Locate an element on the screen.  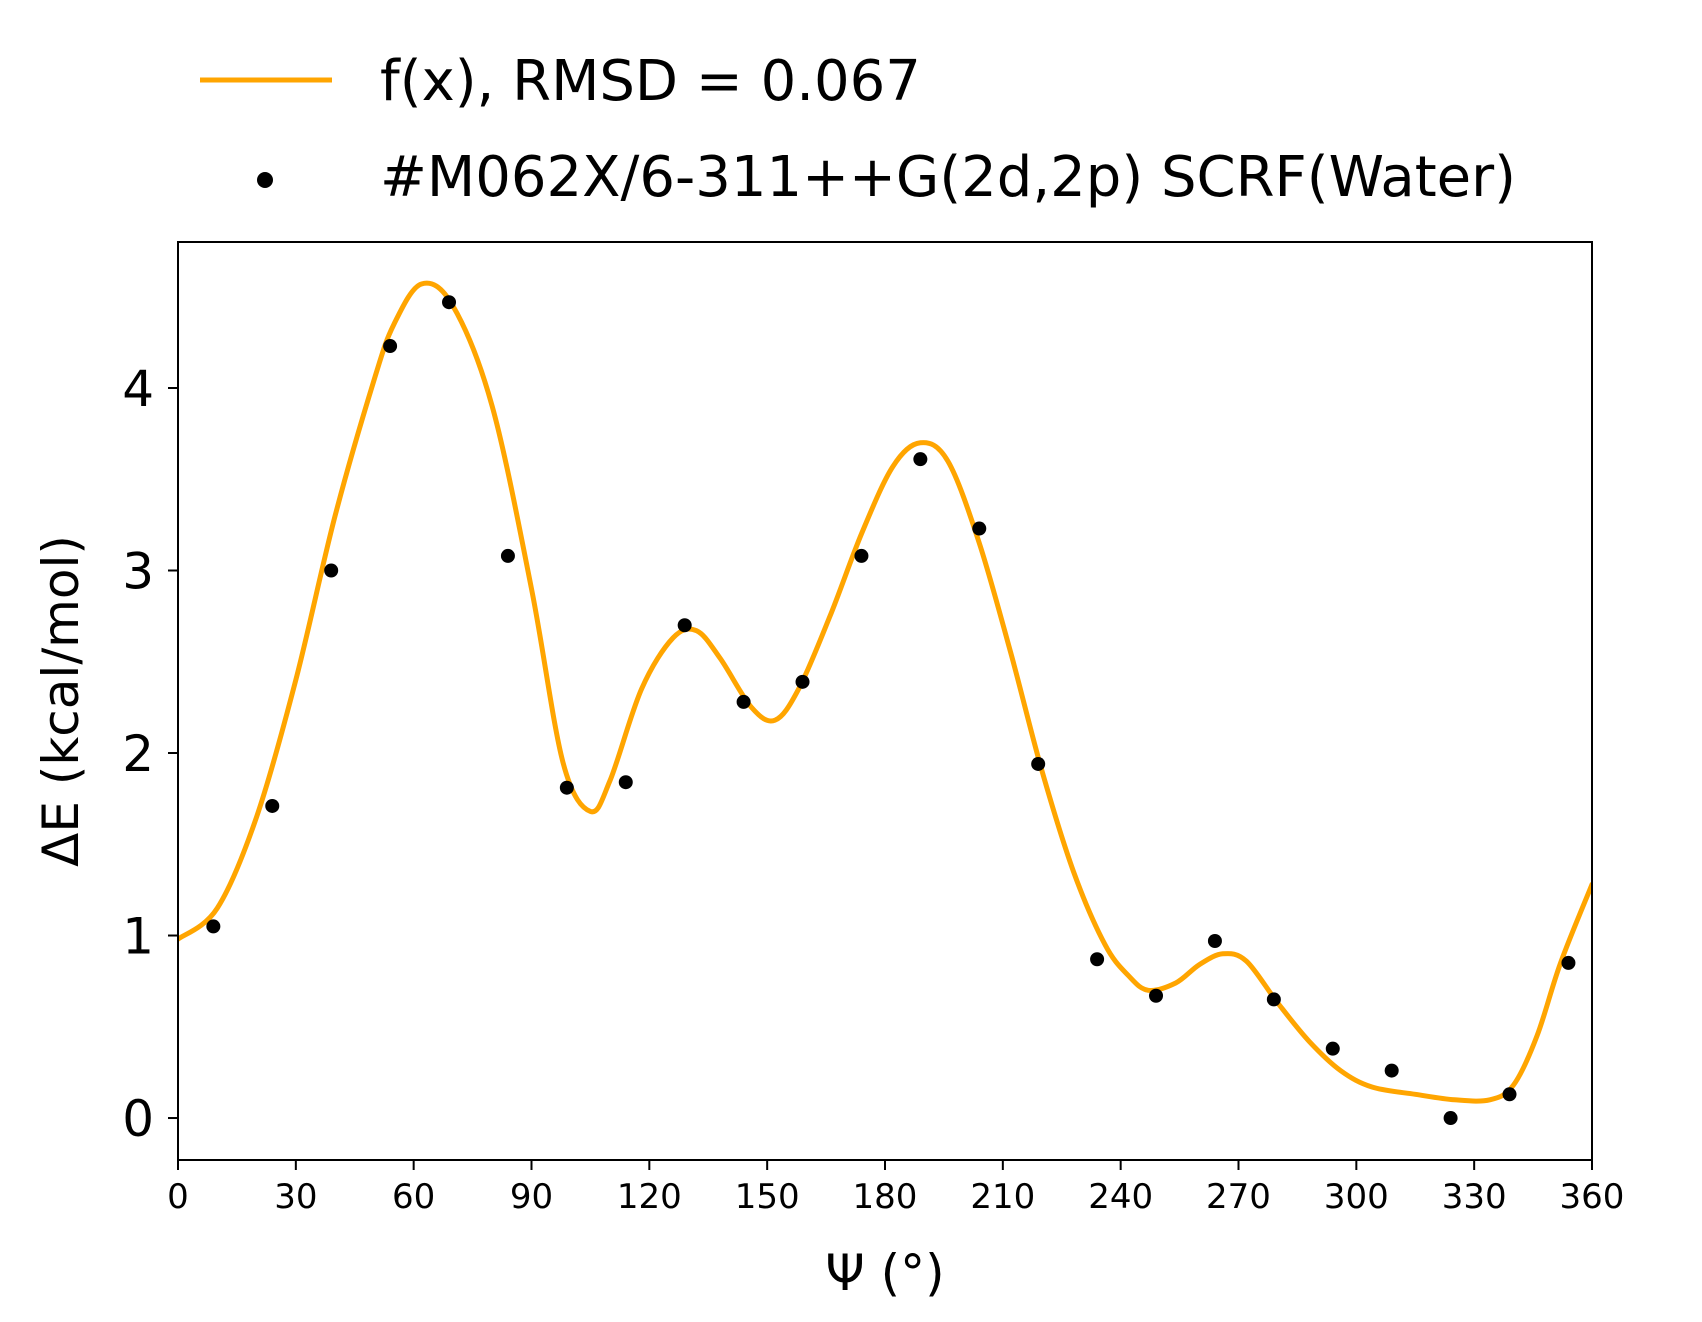
x-tick-label: 180 is located at coordinates (885, 1197).